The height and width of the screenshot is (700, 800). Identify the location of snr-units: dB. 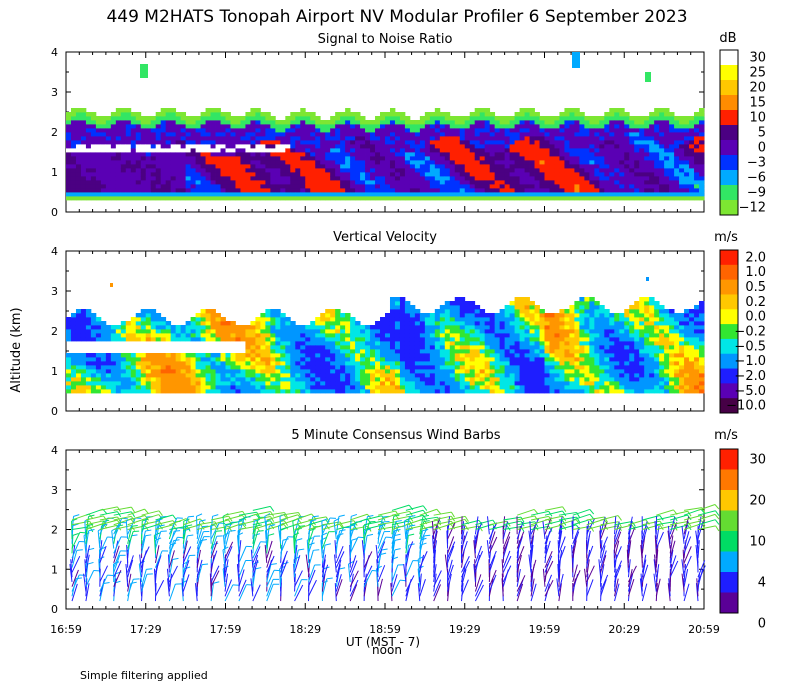
(727, 38).